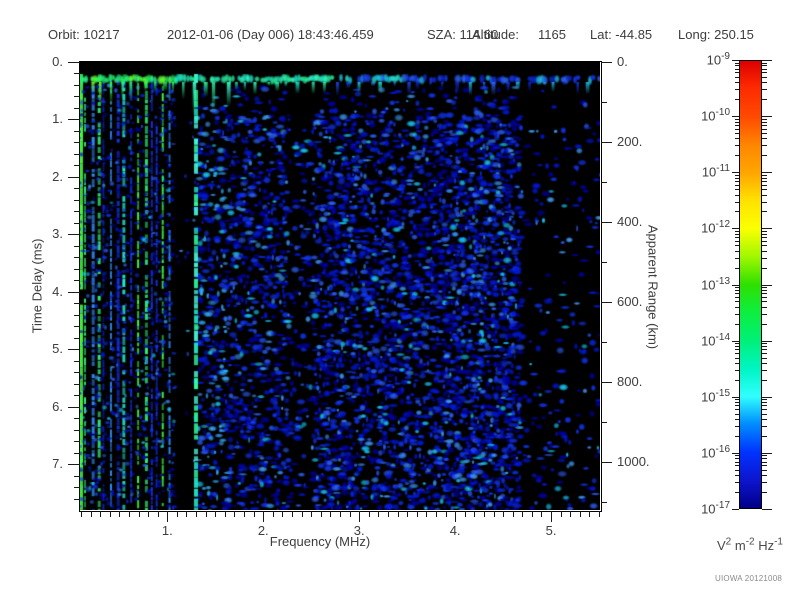 Image resolution: width=800 pixels, height=600 pixels. I want to click on tick-label: 5., so click(57, 349).